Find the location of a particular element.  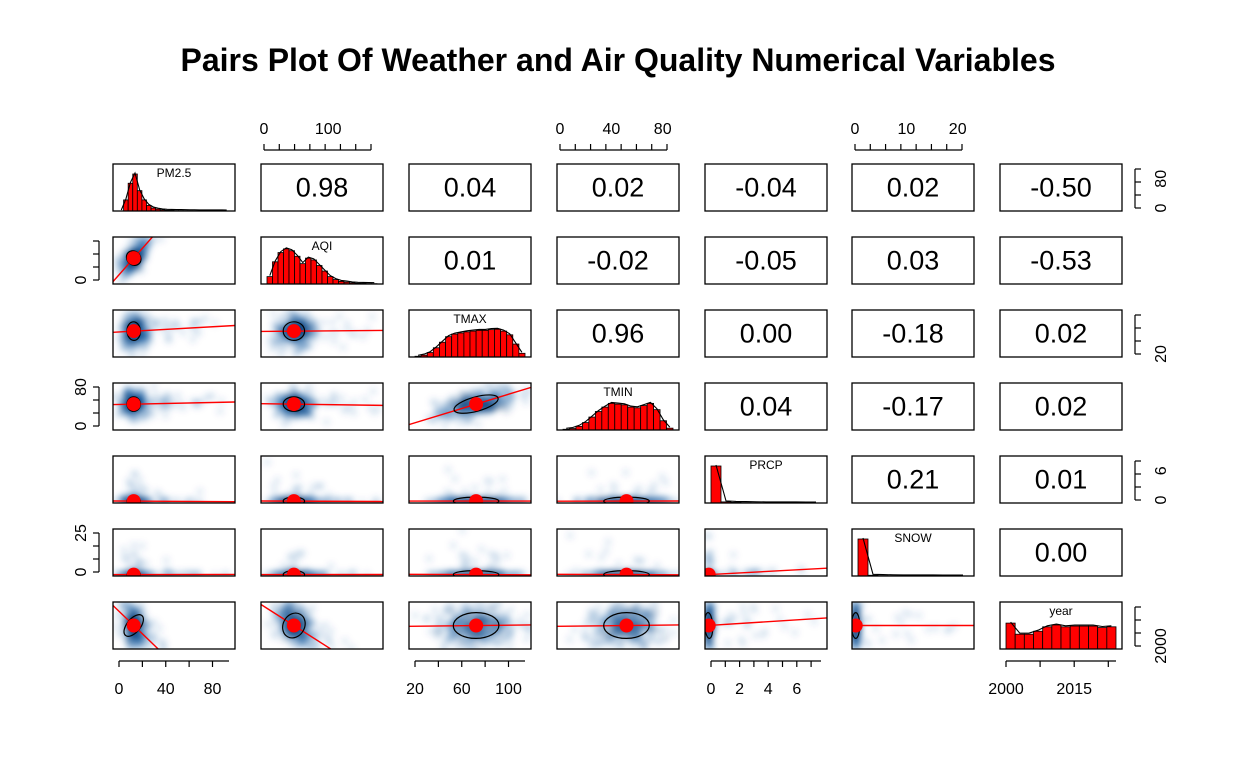

panel-4-6: 0.01 is located at coordinates (1061, 479).